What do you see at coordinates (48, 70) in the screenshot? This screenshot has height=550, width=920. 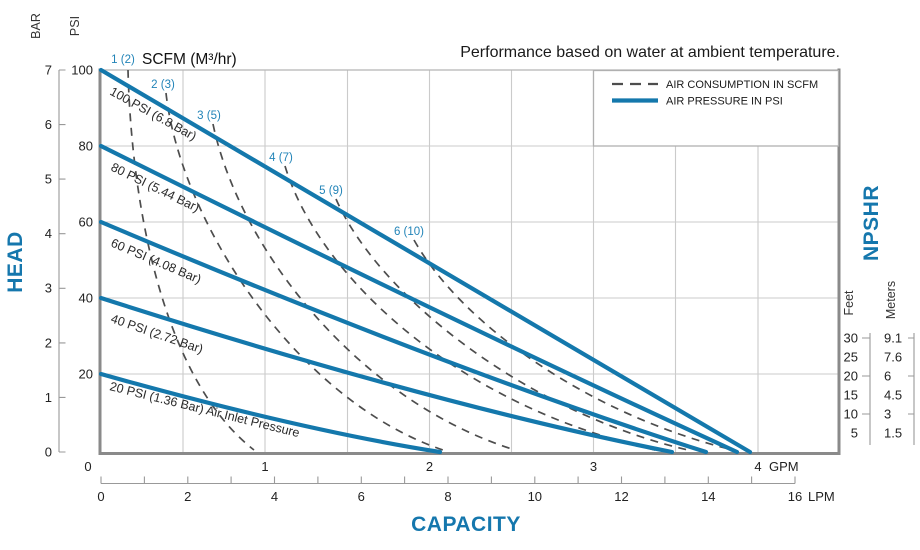 I see `bar-tick-label: 7` at bounding box center [48, 70].